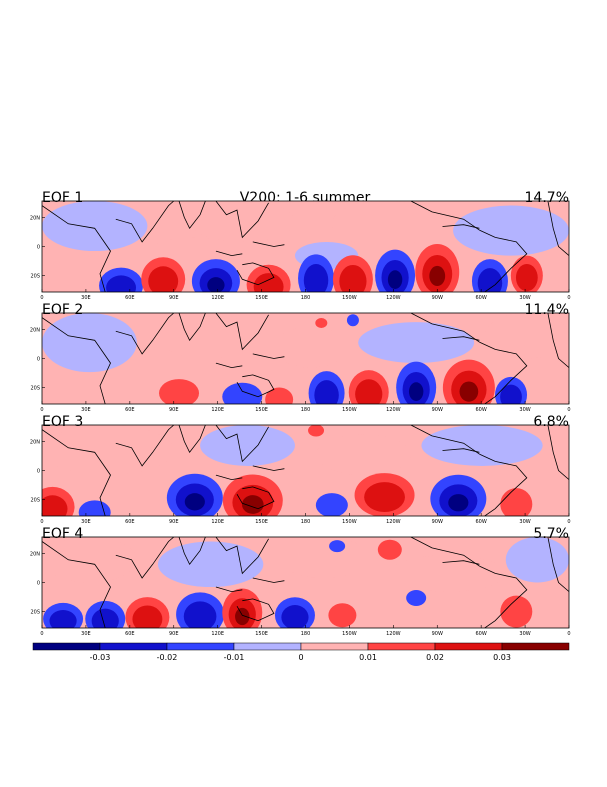 The width and height of the screenshot is (607, 787). What do you see at coordinates (100, 657) in the screenshot?
I see `colorbar-label: -0.03` at bounding box center [100, 657].